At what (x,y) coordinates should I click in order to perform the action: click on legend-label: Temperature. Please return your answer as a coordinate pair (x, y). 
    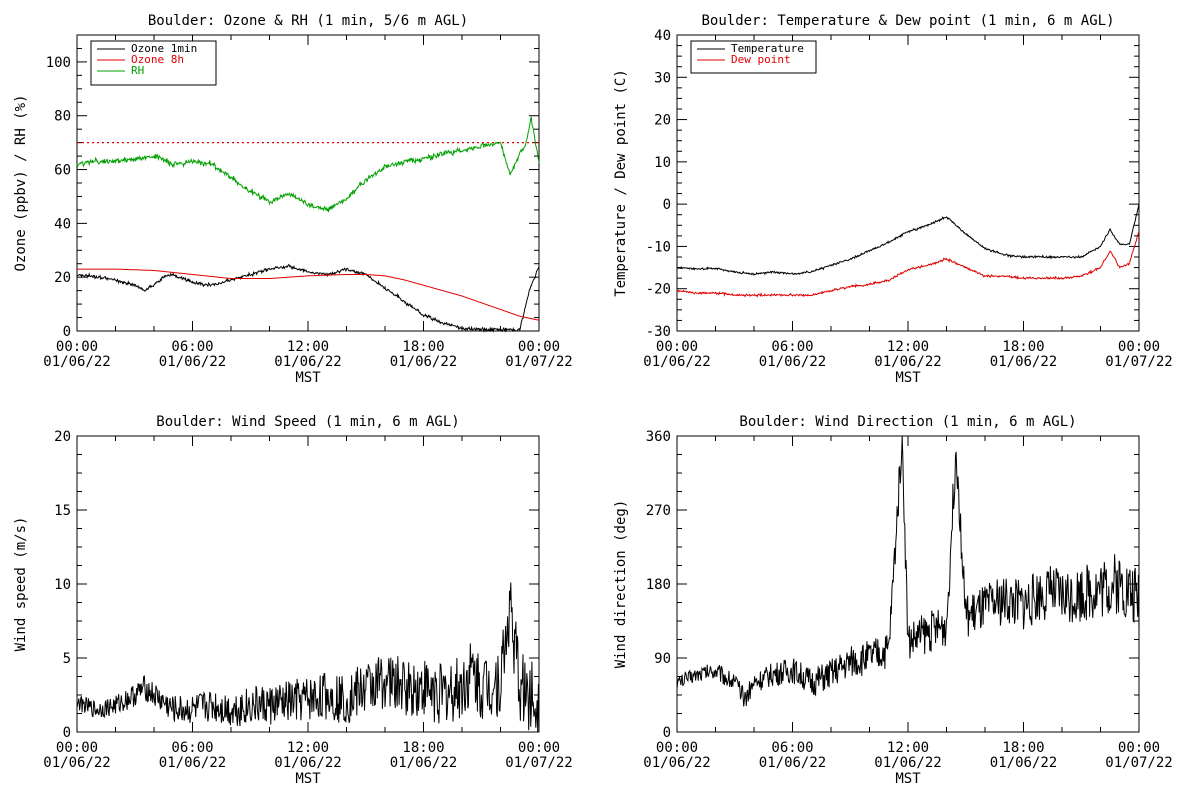
    Looking at the image, I should click on (767, 48).